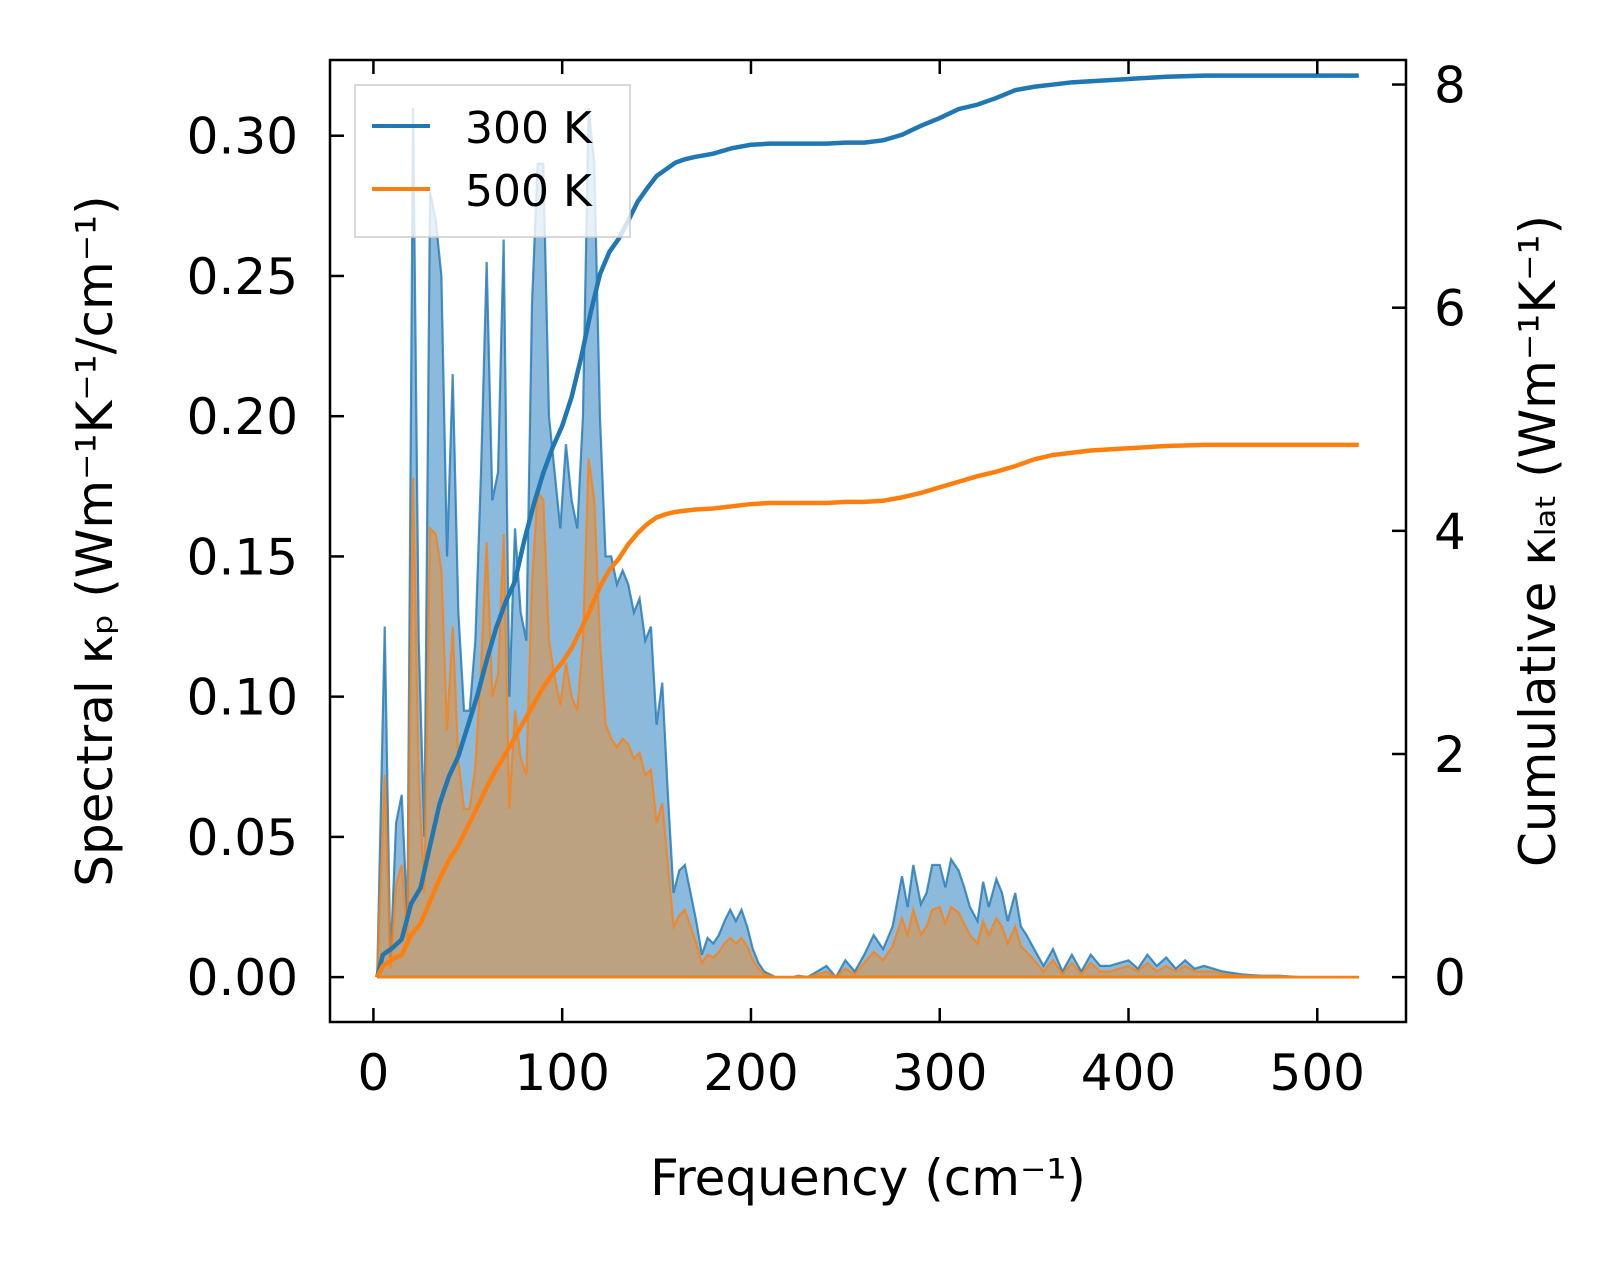 This screenshot has width=1623, height=1264. Describe the element at coordinates (868, 1178) in the screenshot. I see `x-axis-title: Frequency (cm⁻¹)` at that location.